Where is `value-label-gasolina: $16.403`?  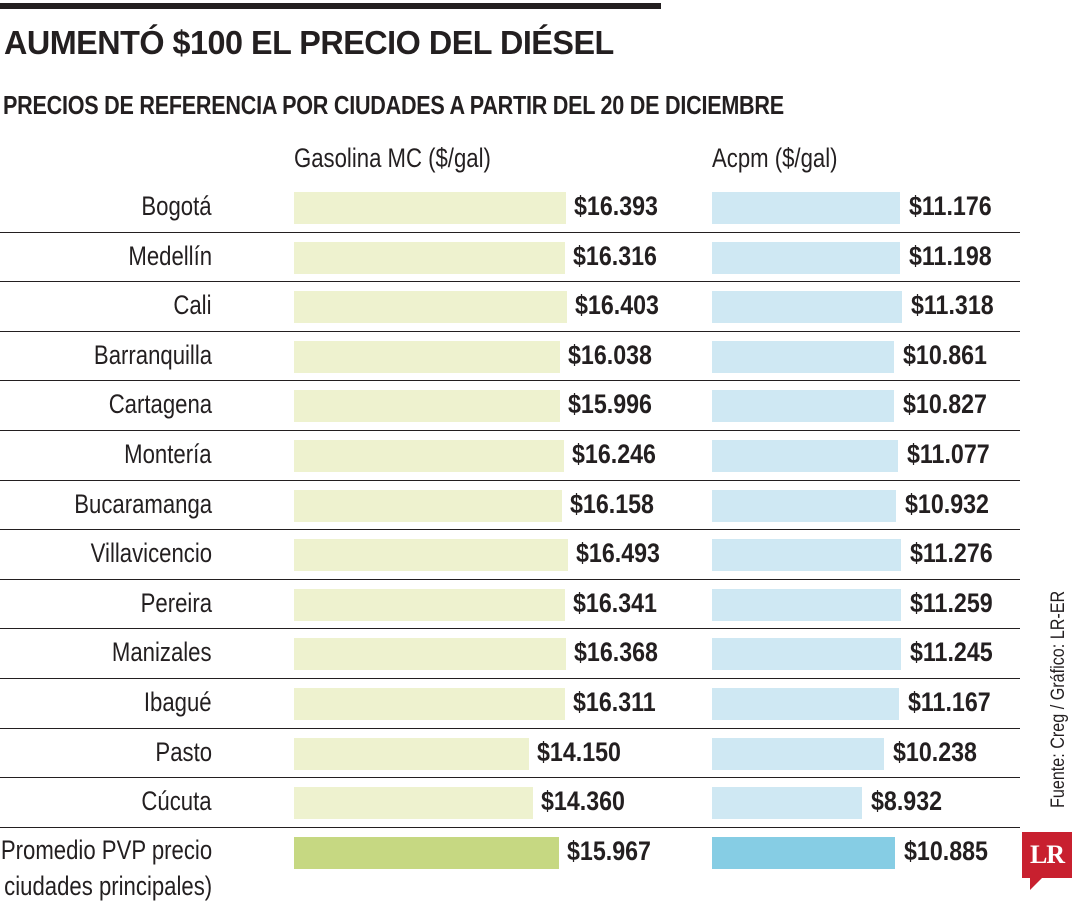 value-label-gasolina: $16.403 is located at coordinates (617, 305).